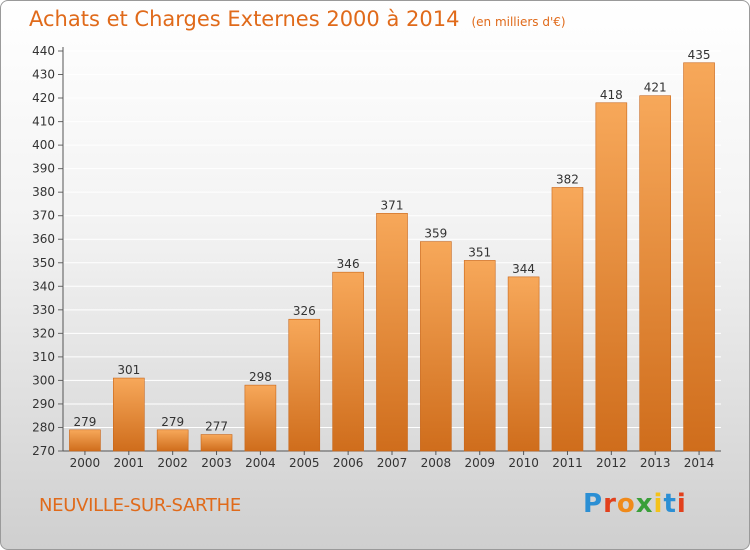 This screenshot has height=550, width=750. What do you see at coordinates (567, 463) in the screenshot?
I see `x-tick-label: 2011` at bounding box center [567, 463].